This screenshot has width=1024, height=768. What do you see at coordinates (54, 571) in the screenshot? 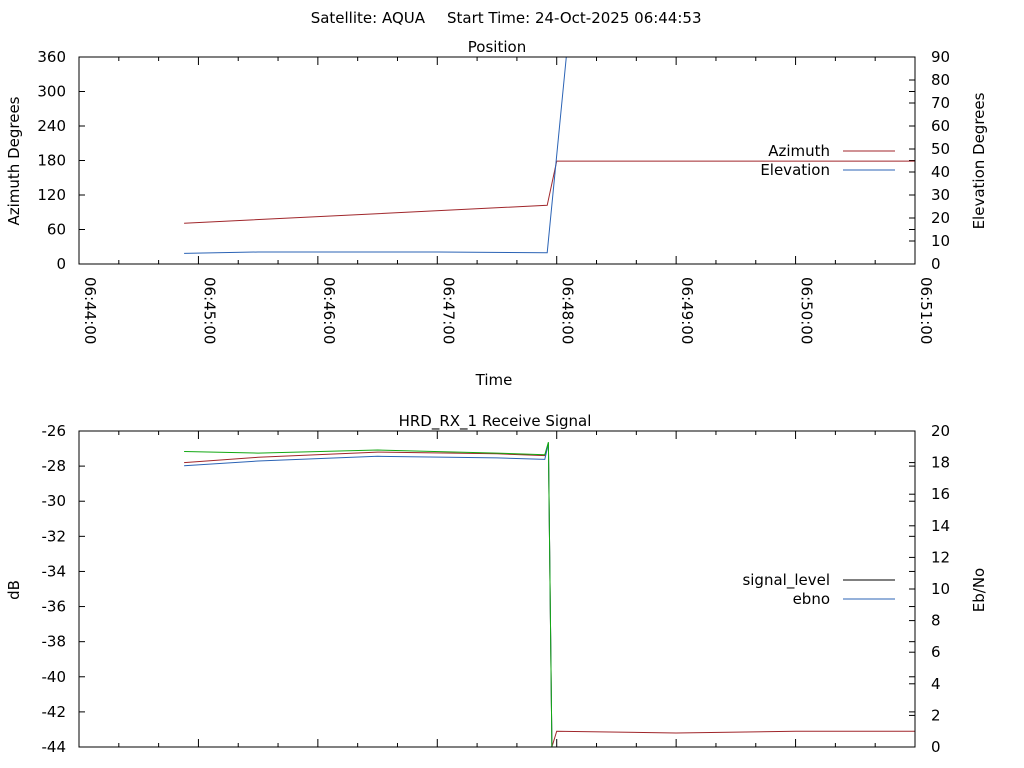
I see `y-tick-label: -34` at bounding box center [54, 571].